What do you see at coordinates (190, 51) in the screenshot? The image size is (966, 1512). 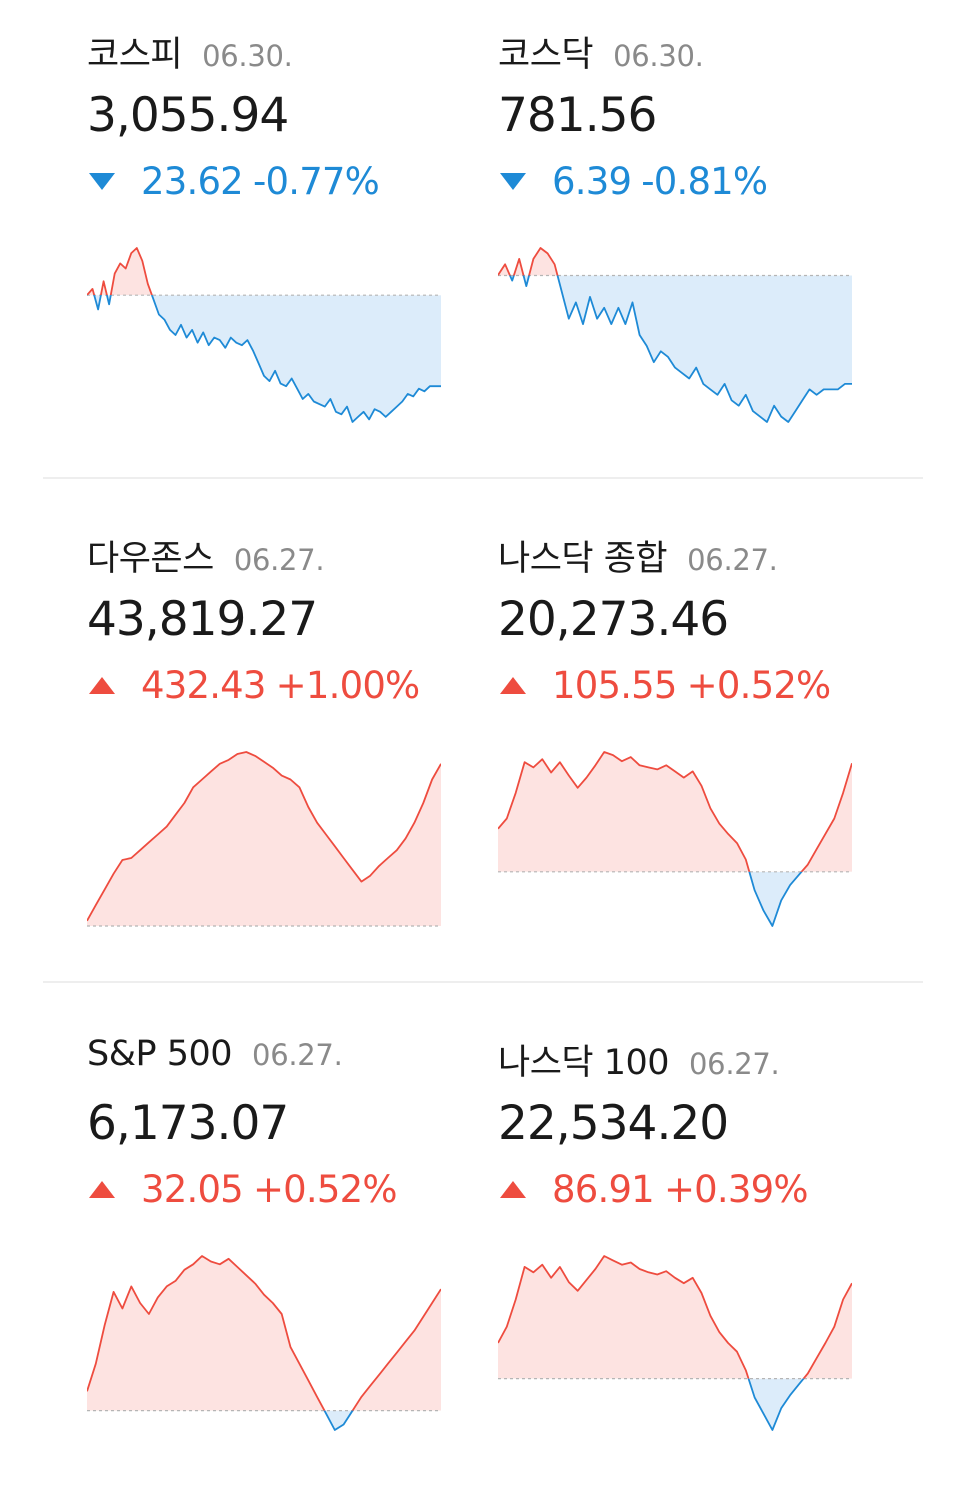 I see `index-header: 코스피 06.30.` at bounding box center [190, 51].